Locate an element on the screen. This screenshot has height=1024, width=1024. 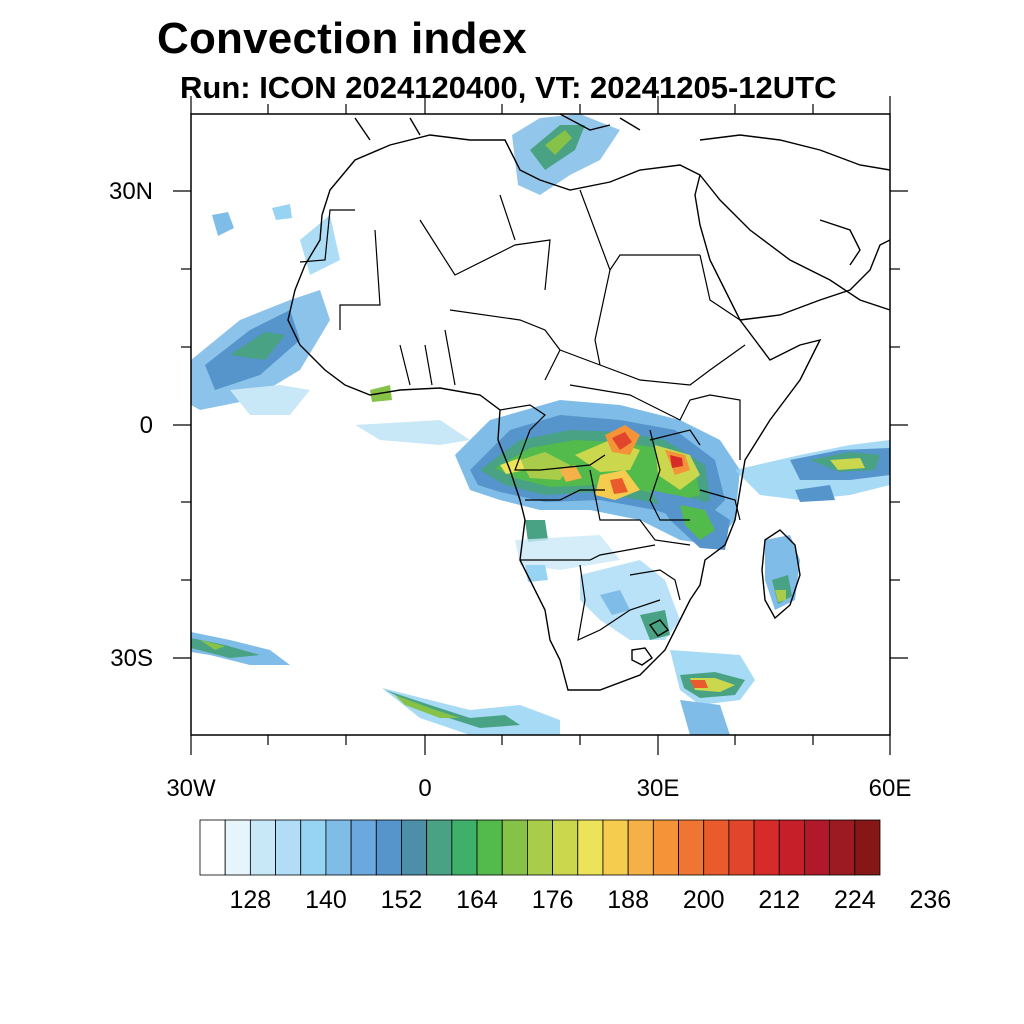
y-tick-label-30s: 30S is located at coordinates (131, 658).